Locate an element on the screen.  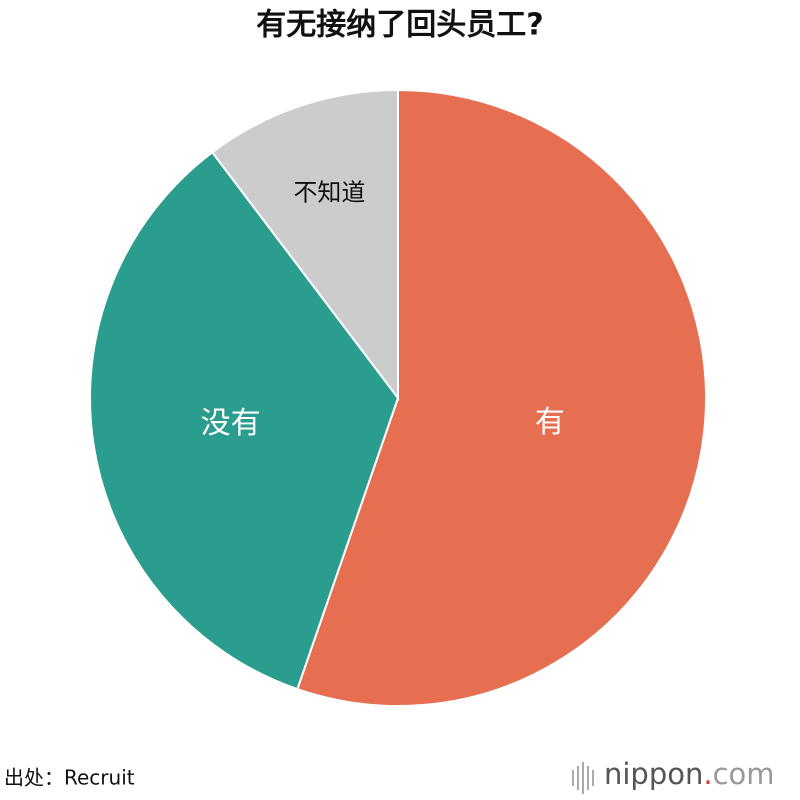
slice-label: 不知道 is located at coordinates (329, 193).